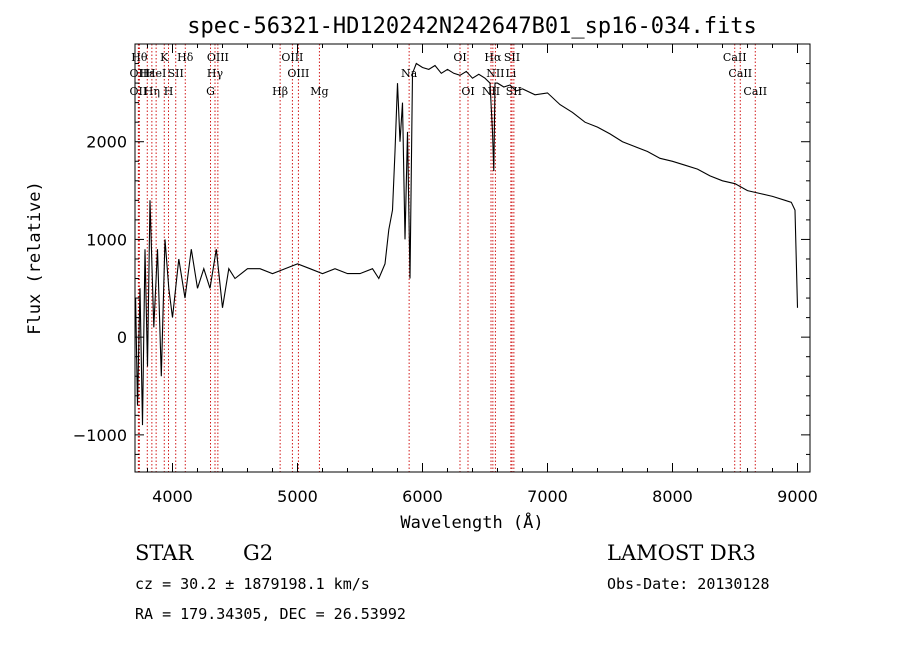  What do you see at coordinates (106, 142) in the screenshot?
I see `y-tick-label: 2000` at bounding box center [106, 142].